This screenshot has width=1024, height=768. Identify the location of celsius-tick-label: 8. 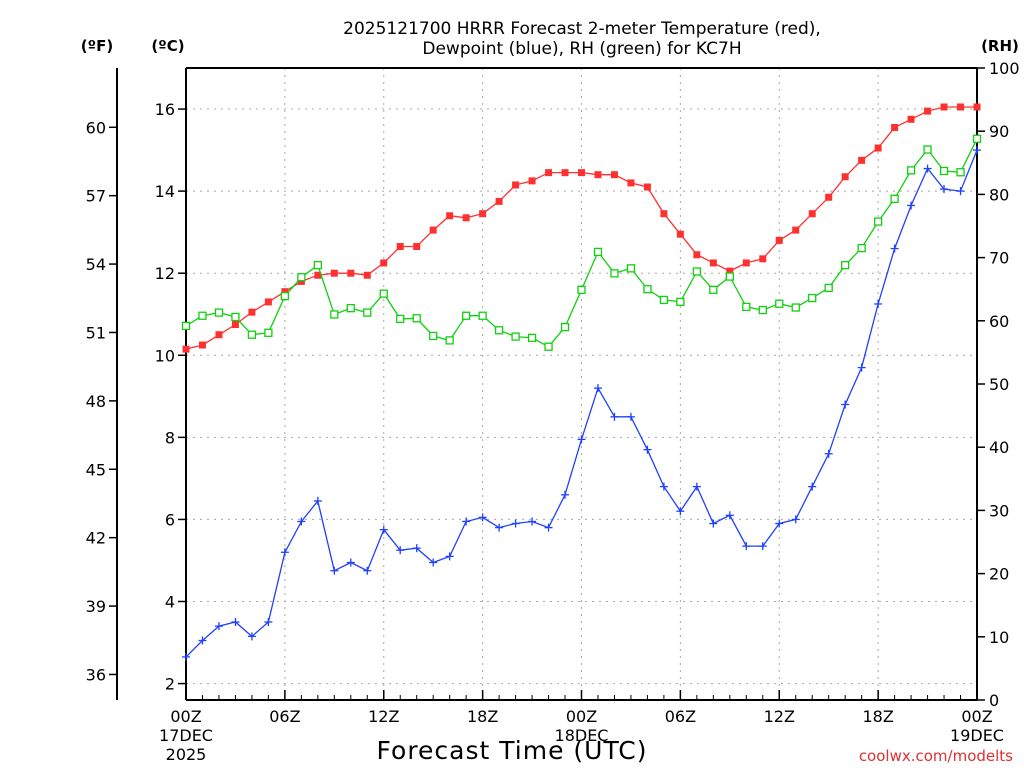
(170, 437).